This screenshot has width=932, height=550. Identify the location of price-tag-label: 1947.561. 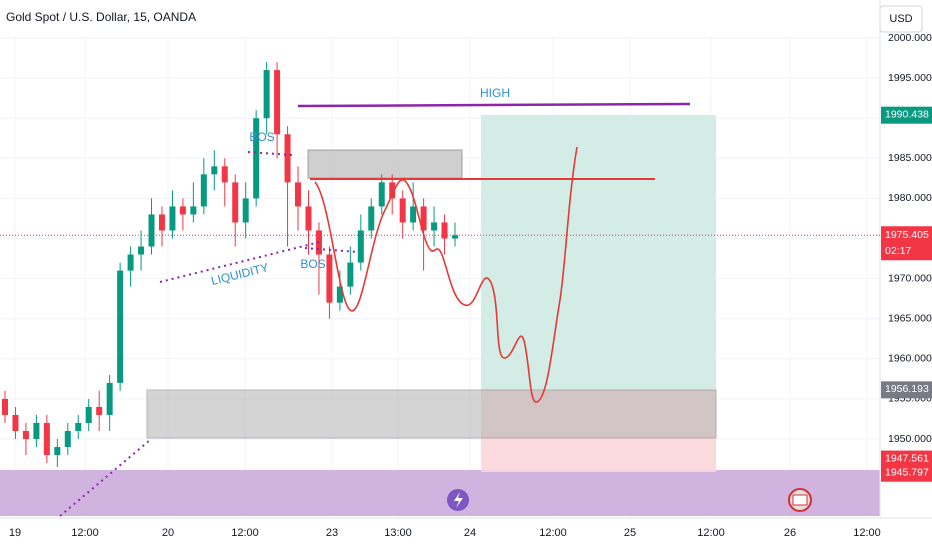
(907, 458).